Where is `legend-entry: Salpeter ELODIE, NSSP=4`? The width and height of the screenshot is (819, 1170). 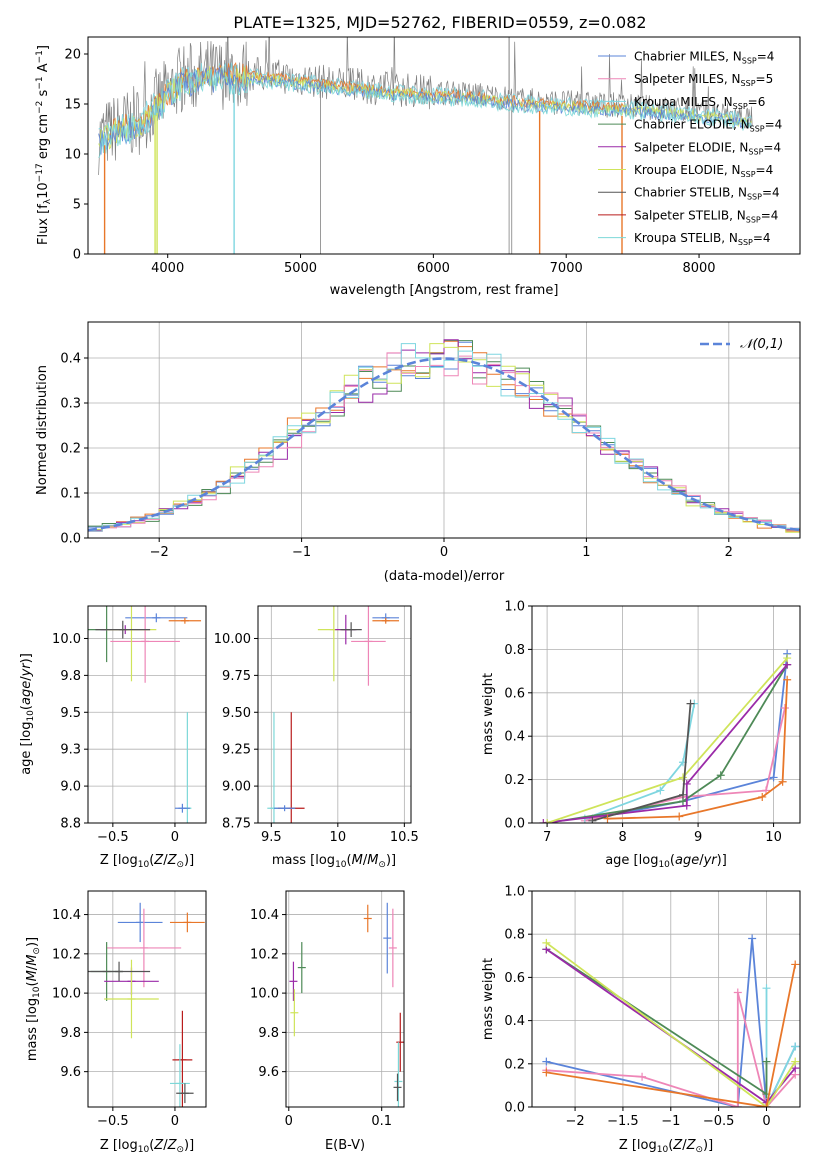 legend-entry: Salpeter ELODIE, NSSP=4 is located at coordinates (707, 148).